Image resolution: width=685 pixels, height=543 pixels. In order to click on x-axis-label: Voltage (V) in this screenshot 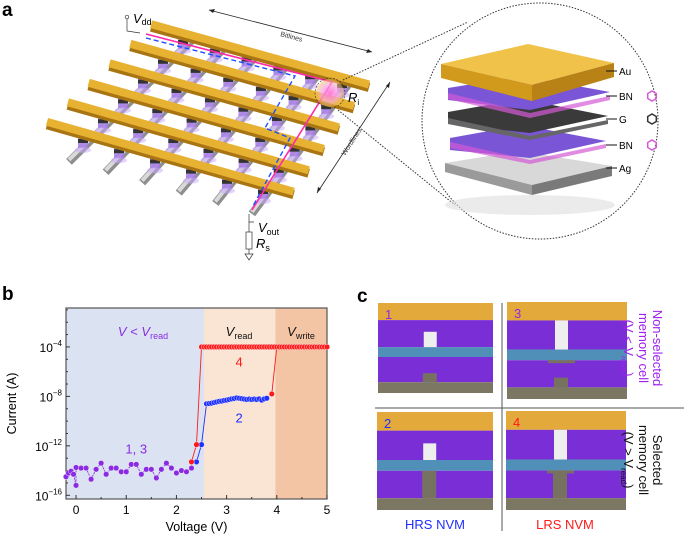, I will do `click(197, 527)`.